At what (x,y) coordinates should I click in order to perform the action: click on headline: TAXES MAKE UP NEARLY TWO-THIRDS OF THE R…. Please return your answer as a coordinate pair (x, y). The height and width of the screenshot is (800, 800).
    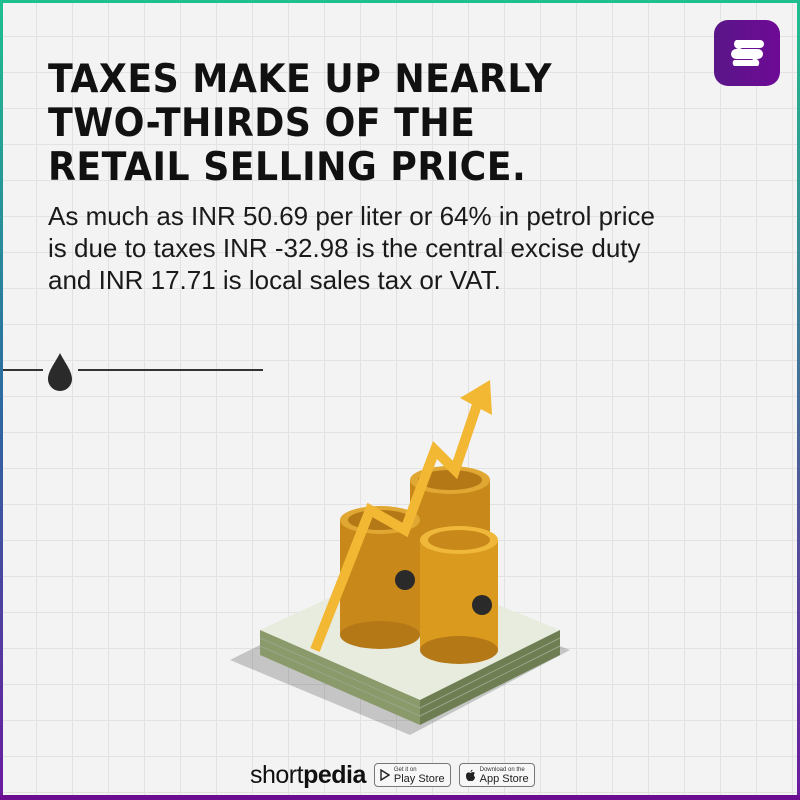
    Looking at the image, I should click on (300, 124).